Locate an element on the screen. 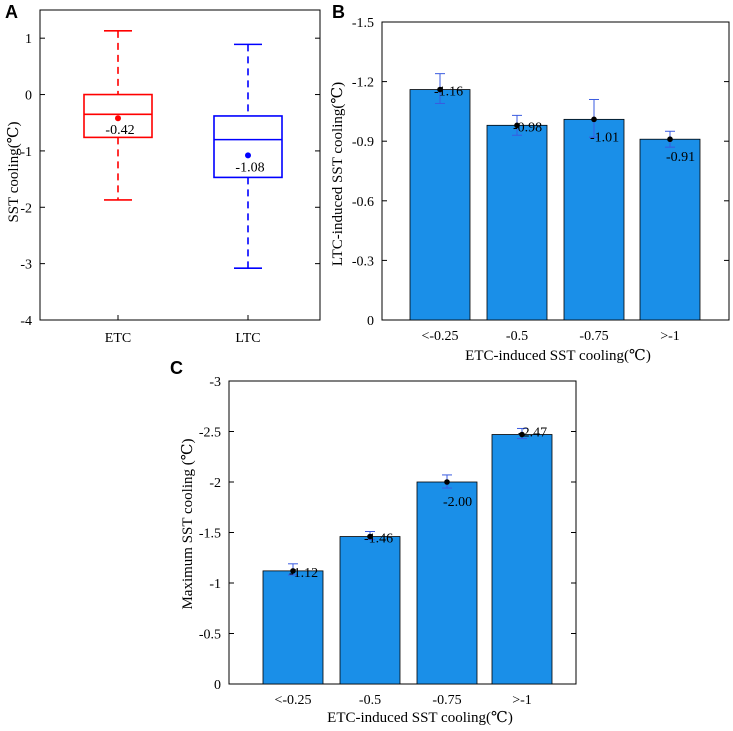 This screenshot has width=733, height=731. panel-c-ytick-label: 0 is located at coordinates (217, 685).